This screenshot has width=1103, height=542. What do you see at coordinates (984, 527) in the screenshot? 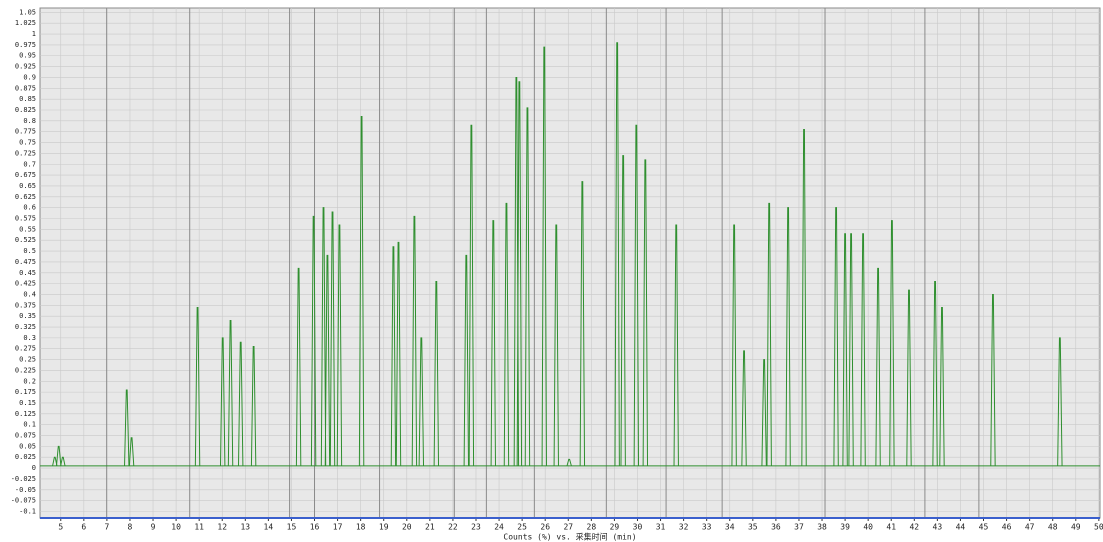
I see `x-tick-label: 45` at bounding box center [984, 527].